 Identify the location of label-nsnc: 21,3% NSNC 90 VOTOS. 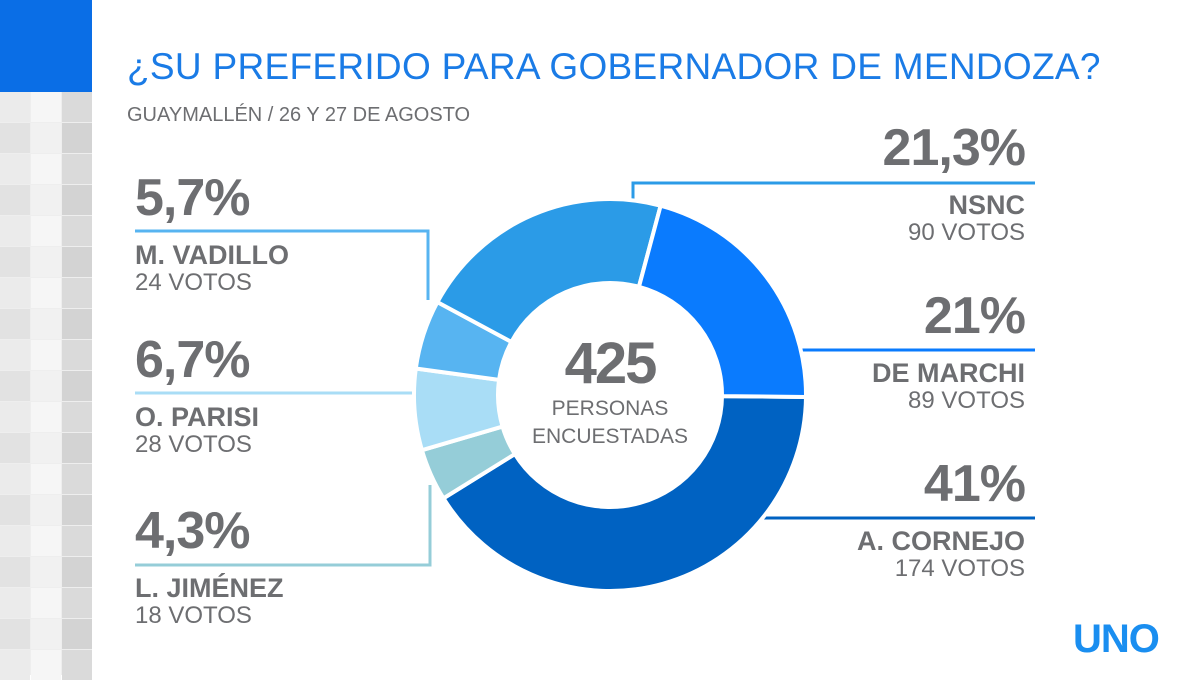
(954, 182).